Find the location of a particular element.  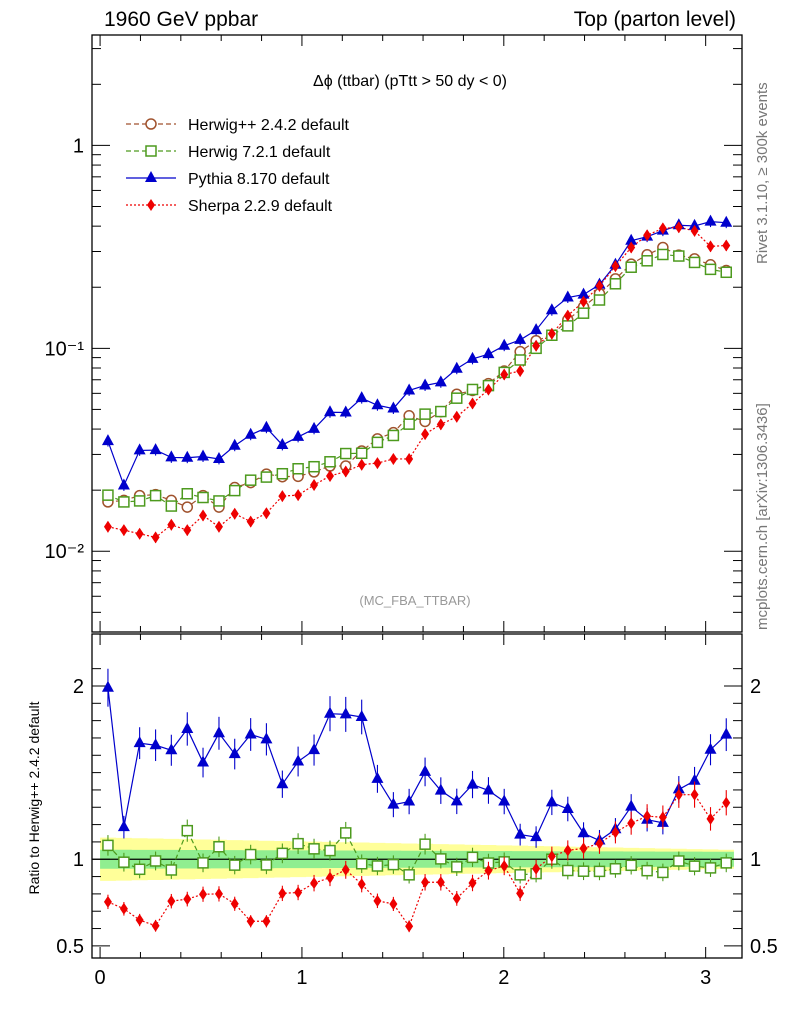

ratio-y-tick-label: 1 is located at coordinates (78, 860).